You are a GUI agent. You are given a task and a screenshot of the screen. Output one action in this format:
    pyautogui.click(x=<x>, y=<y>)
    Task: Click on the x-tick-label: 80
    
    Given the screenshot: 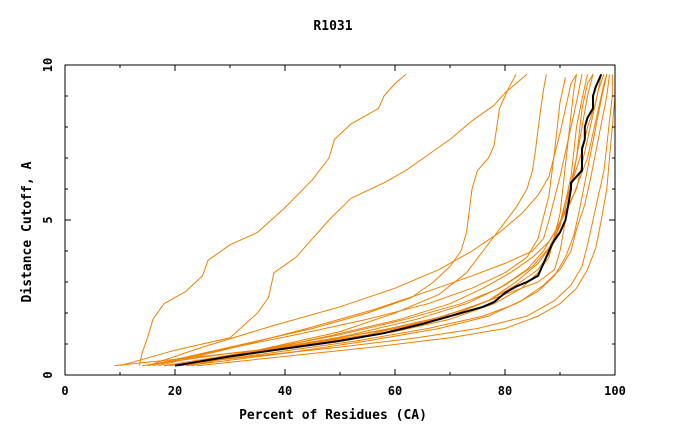 What is the action you would take?
    pyautogui.click(x=505, y=391)
    